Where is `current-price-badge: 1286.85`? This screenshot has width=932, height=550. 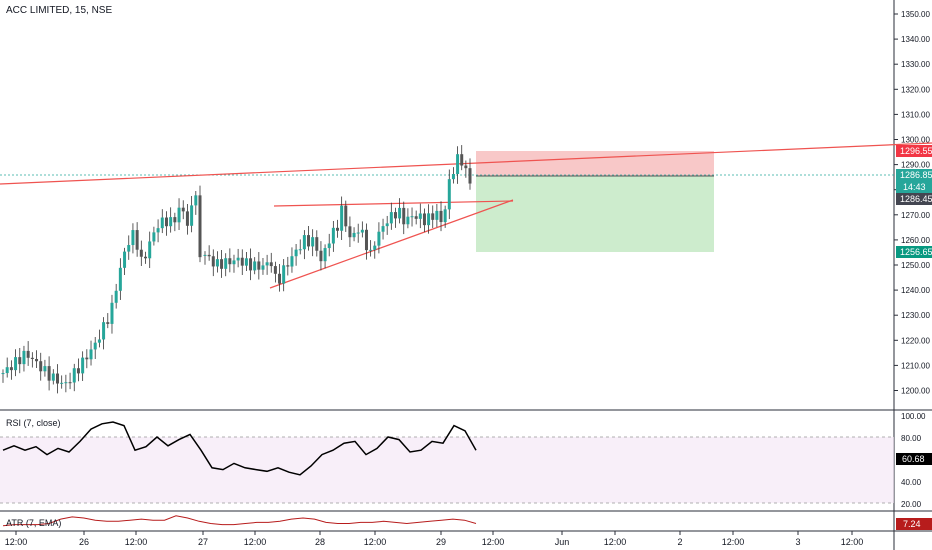 current-price-badge: 1286.85 is located at coordinates (914, 175).